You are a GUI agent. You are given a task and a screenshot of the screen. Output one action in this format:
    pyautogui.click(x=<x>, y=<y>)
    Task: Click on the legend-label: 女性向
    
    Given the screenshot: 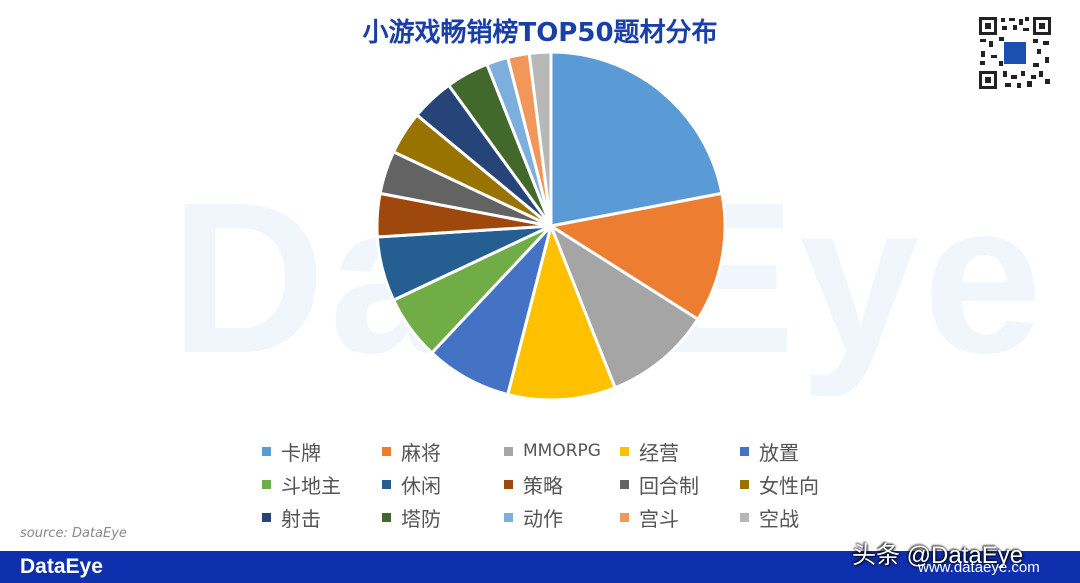 What is the action you would take?
    pyautogui.click(x=789, y=485)
    